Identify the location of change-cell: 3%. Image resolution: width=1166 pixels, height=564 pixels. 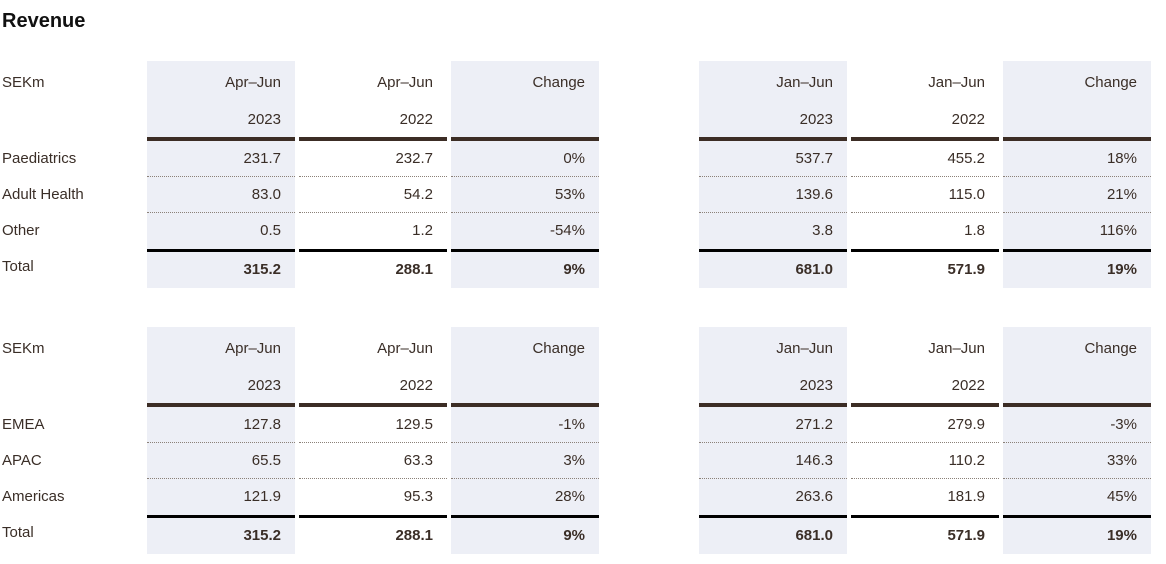
(525, 461).